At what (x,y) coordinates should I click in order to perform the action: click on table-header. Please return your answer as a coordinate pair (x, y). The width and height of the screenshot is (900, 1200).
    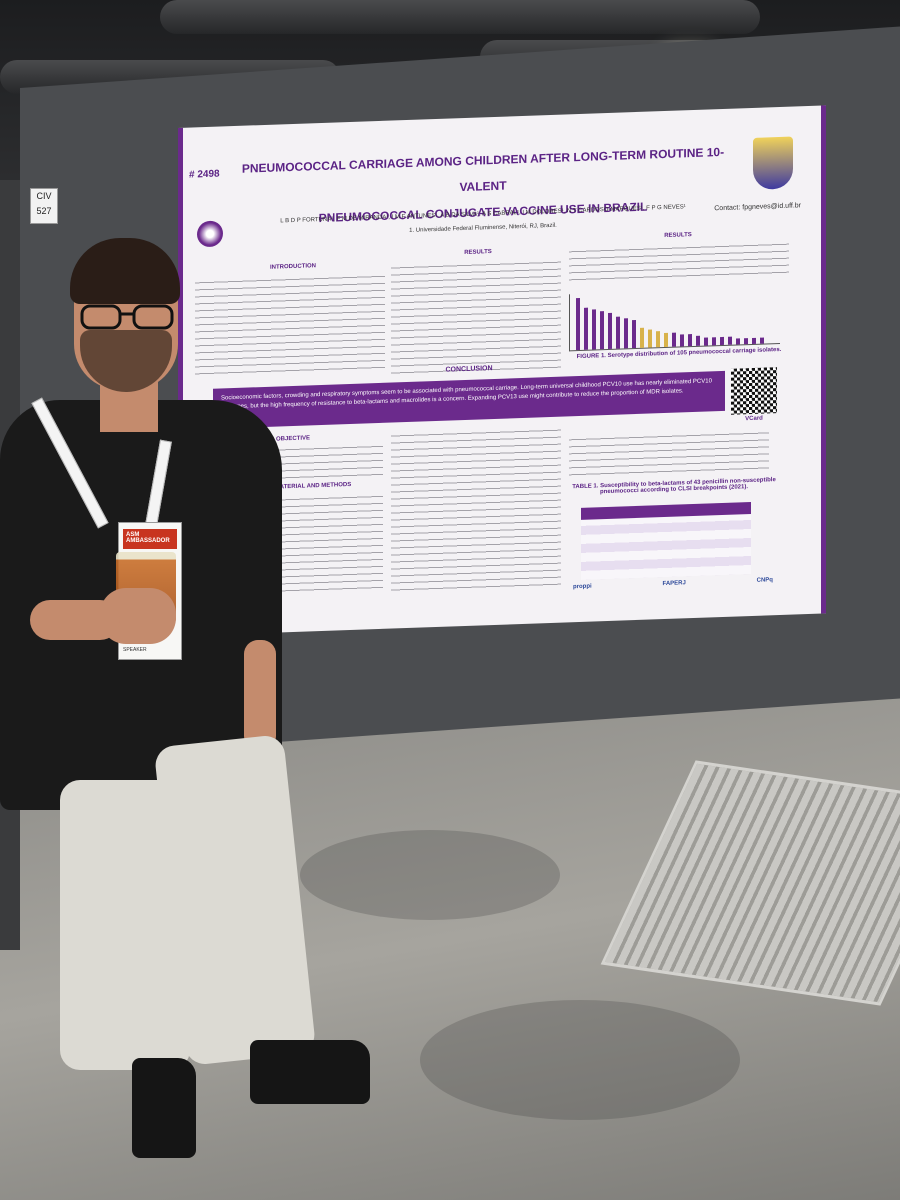
    Looking at the image, I should click on (666, 510).